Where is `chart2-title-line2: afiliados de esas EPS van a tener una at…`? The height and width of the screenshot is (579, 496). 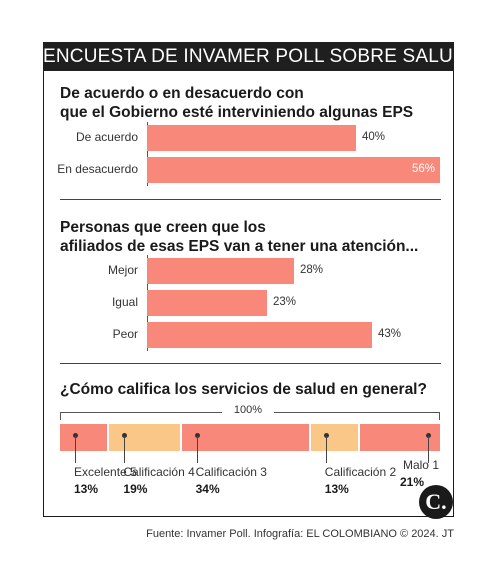 chart2-title-line2: afiliados de esas EPS van a tener una at… is located at coordinates (239, 246).